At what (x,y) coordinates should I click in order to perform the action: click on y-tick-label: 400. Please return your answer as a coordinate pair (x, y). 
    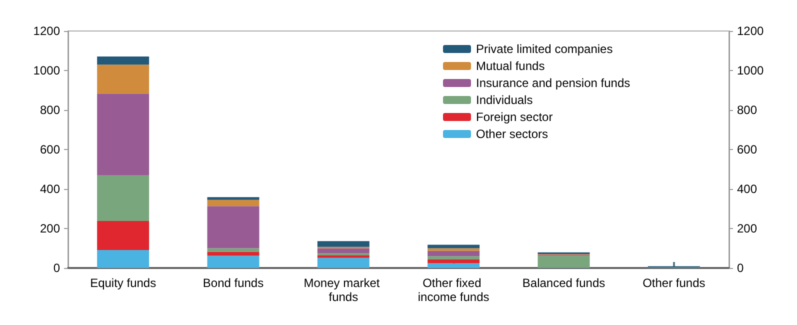
    Looking at the image, I should click on (50, 189).